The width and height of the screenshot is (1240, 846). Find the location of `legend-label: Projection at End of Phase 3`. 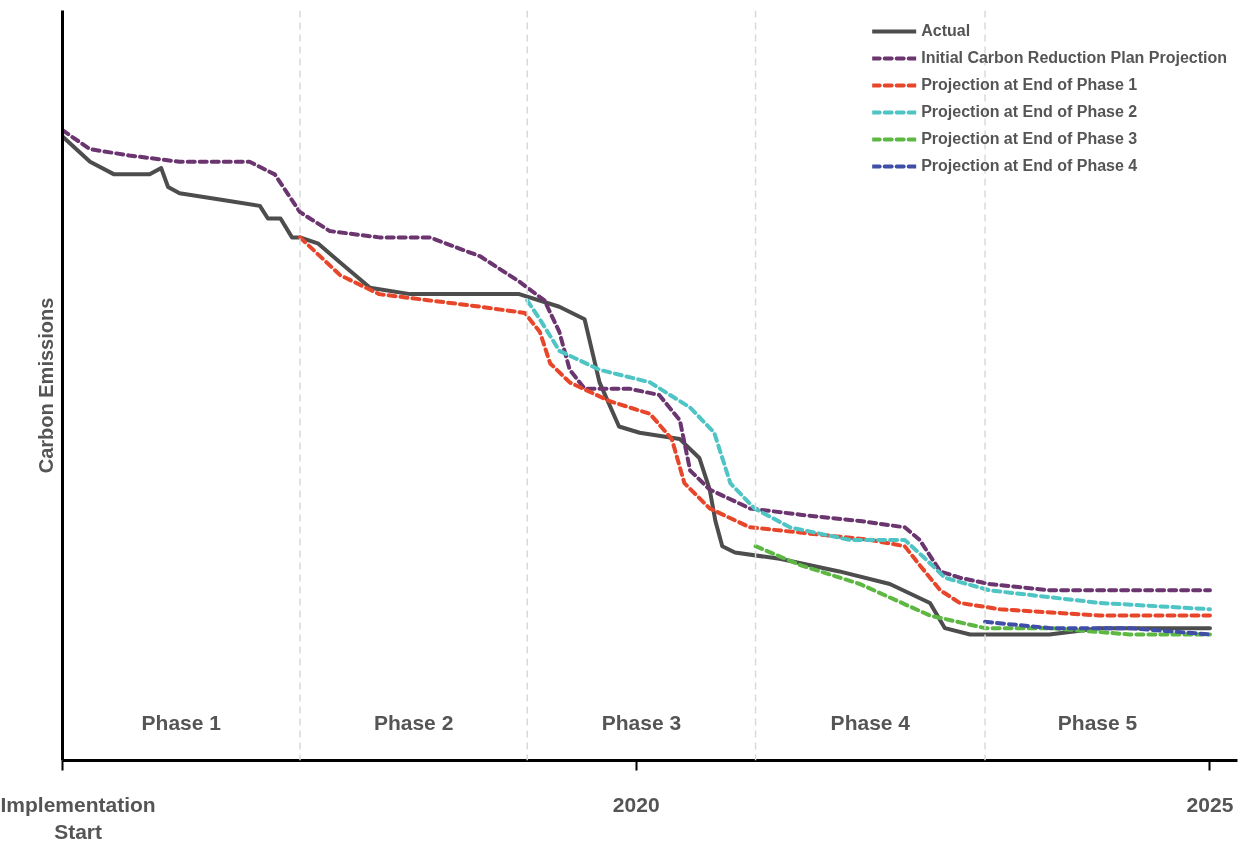

legend-label: Projection at End of Phase 3 is located at coordinates (1029, 139).